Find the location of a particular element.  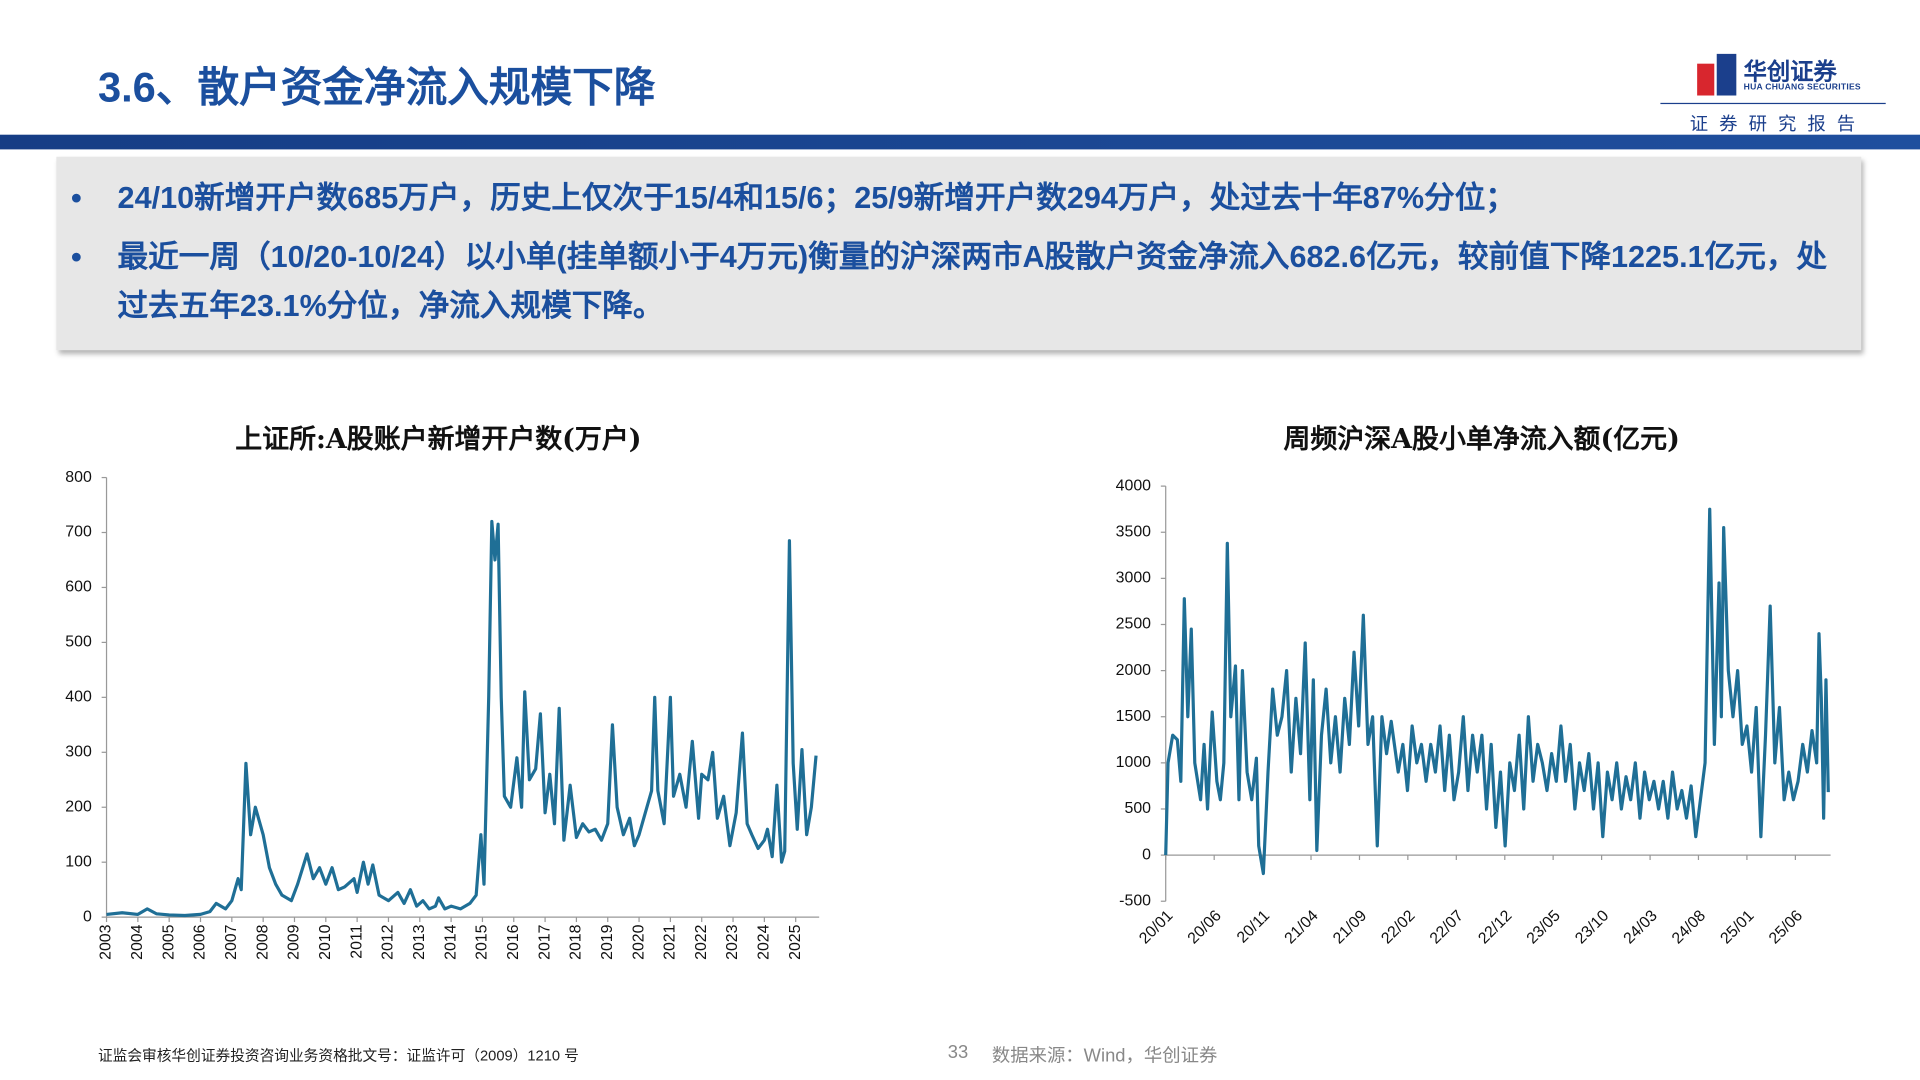

x-tick-label: 2015 is located at coordinates (482, 942).